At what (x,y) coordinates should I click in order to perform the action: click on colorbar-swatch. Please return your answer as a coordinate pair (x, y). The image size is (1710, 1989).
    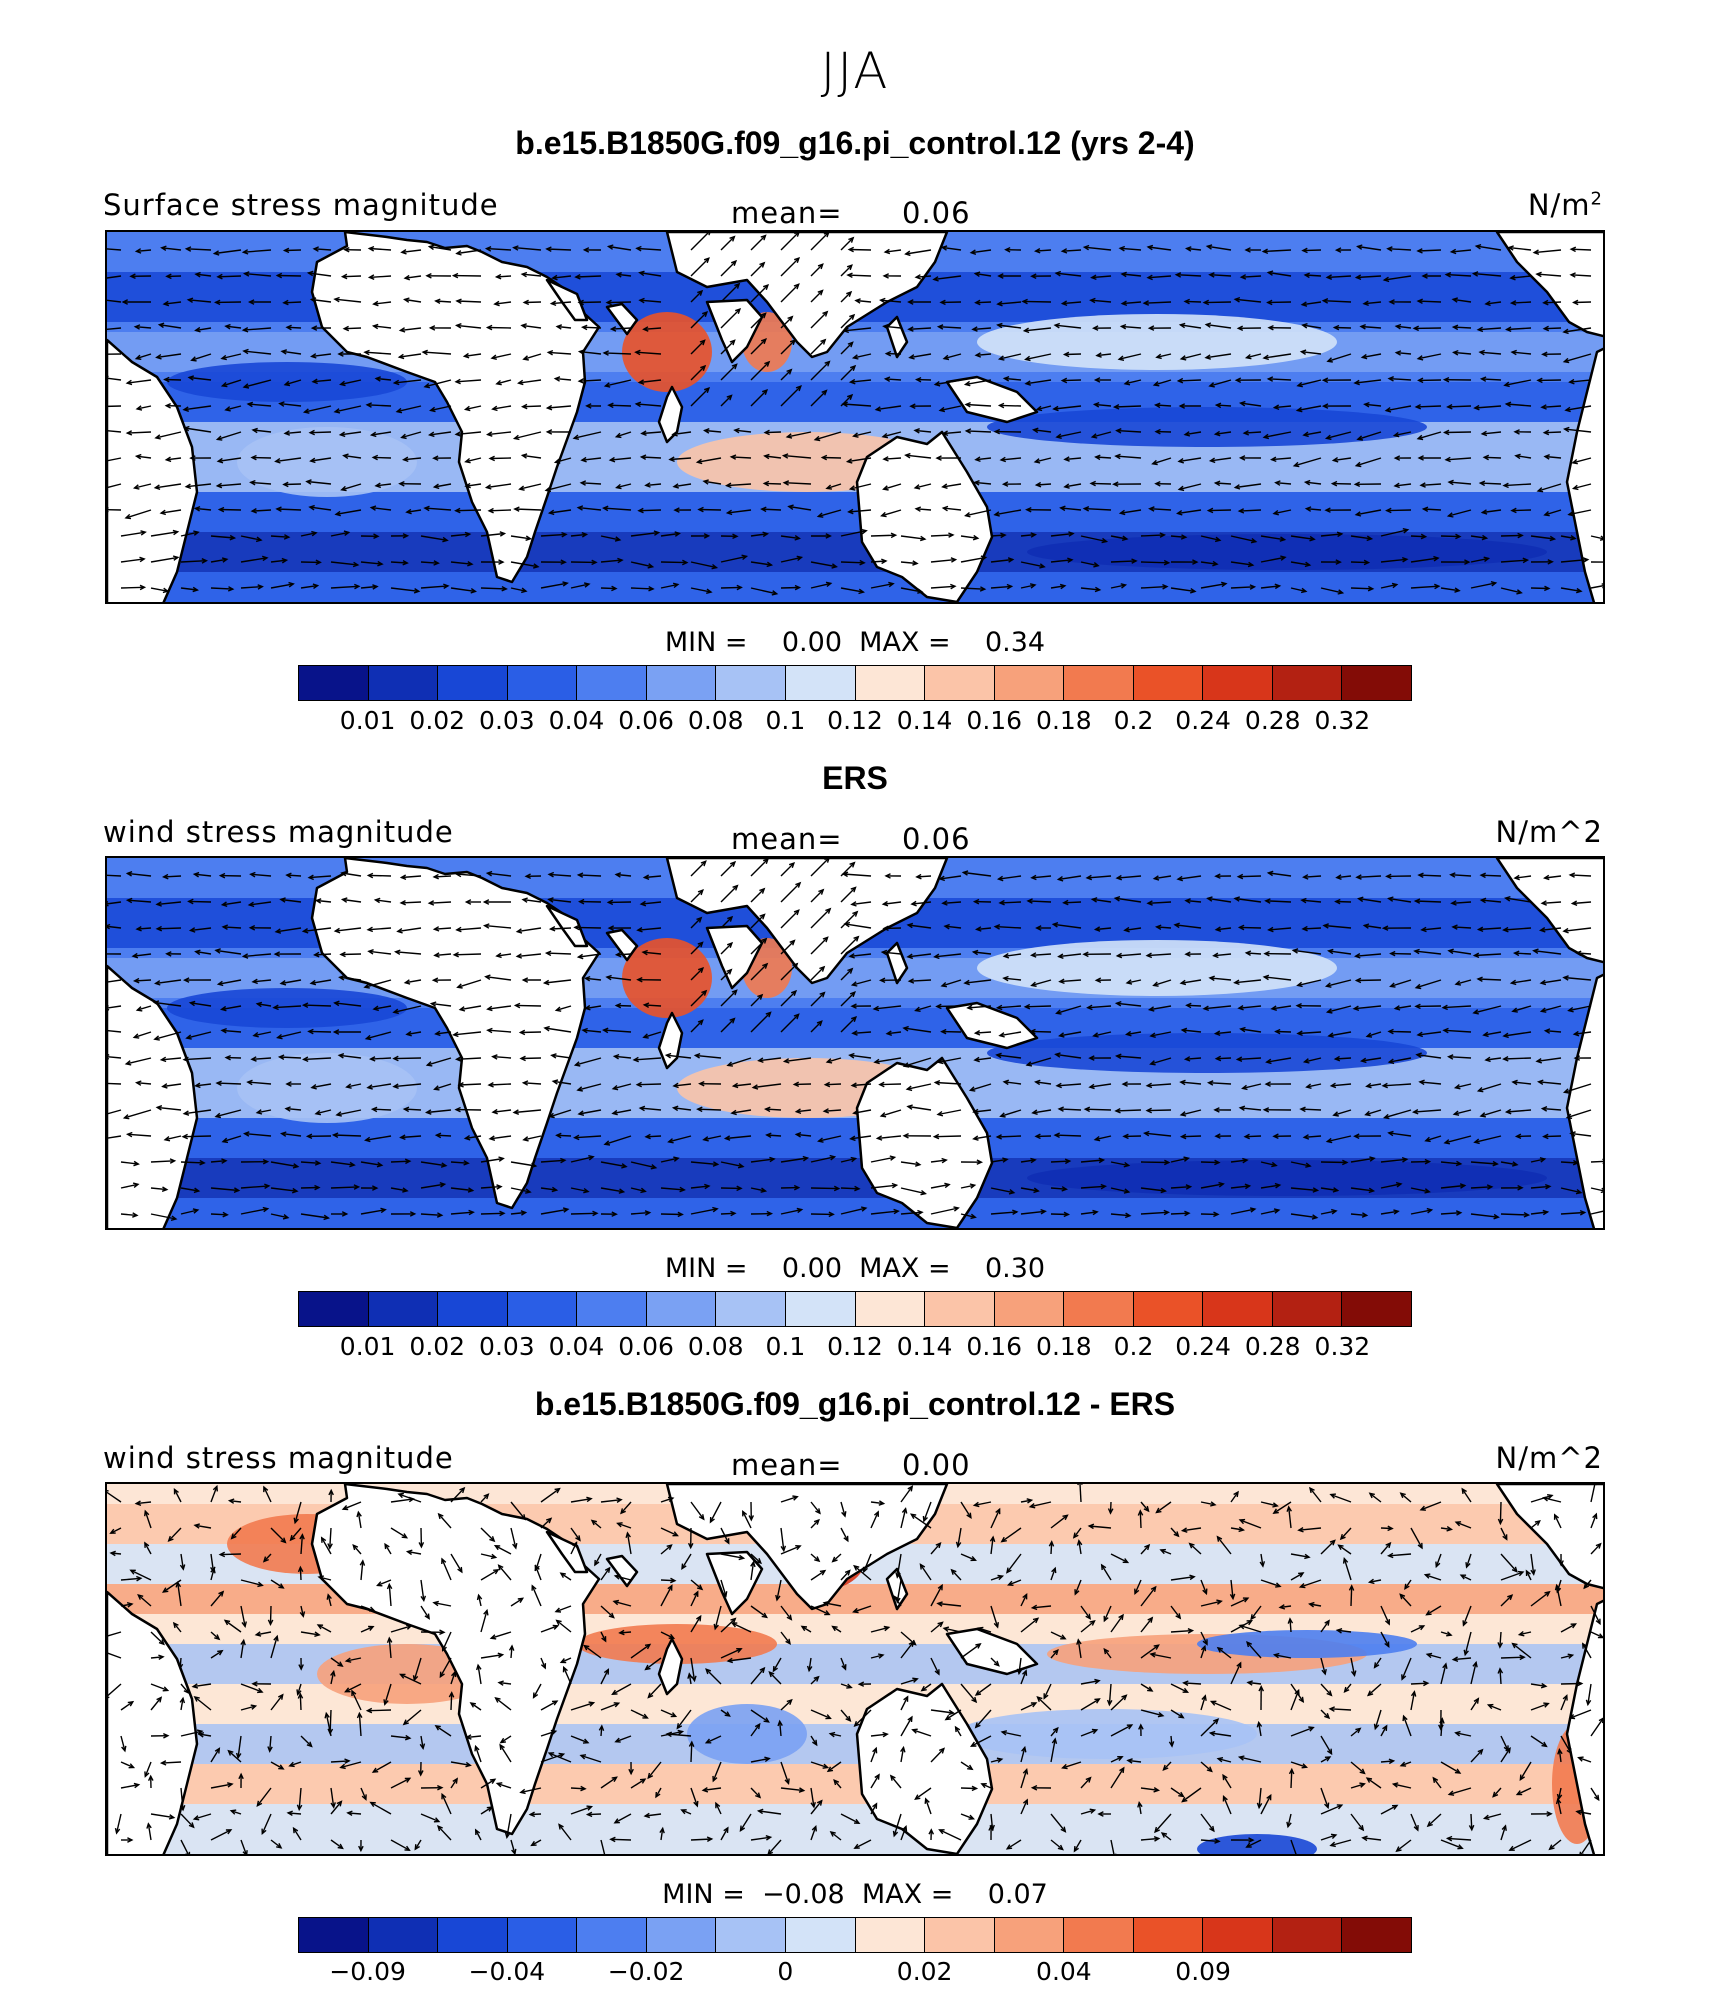
    Looking at the image, I should click on (542, 1935).